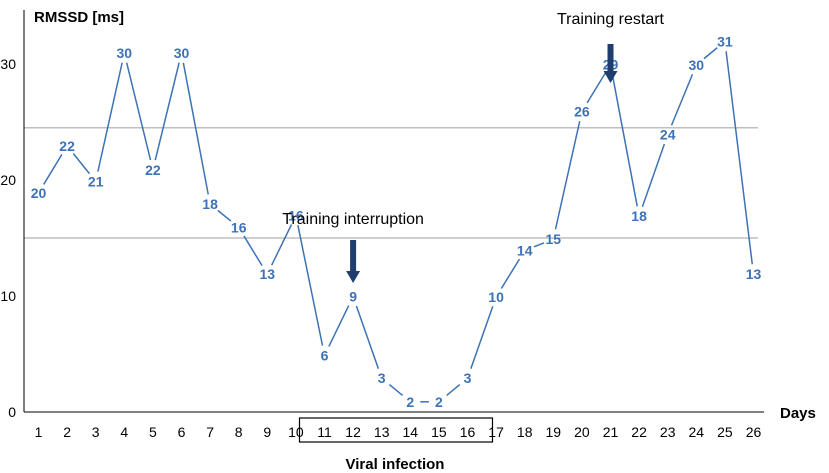 This screenshot has width=829, height=473. What do you see at coordinates (725, 41) in the screenshot?
I see `data-label: 31` at bounding box center [725, 41].